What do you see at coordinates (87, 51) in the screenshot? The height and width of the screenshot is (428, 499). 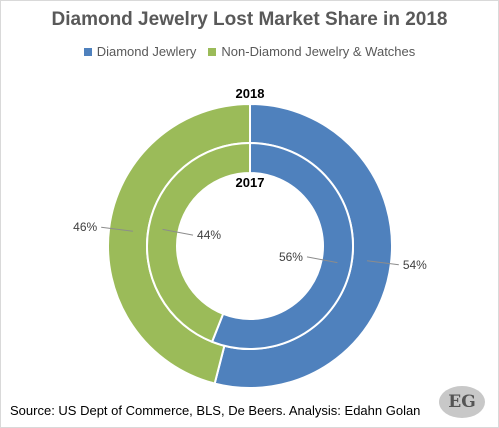 I see `legend-swatch-diamond` at bounding box center [87, 51].